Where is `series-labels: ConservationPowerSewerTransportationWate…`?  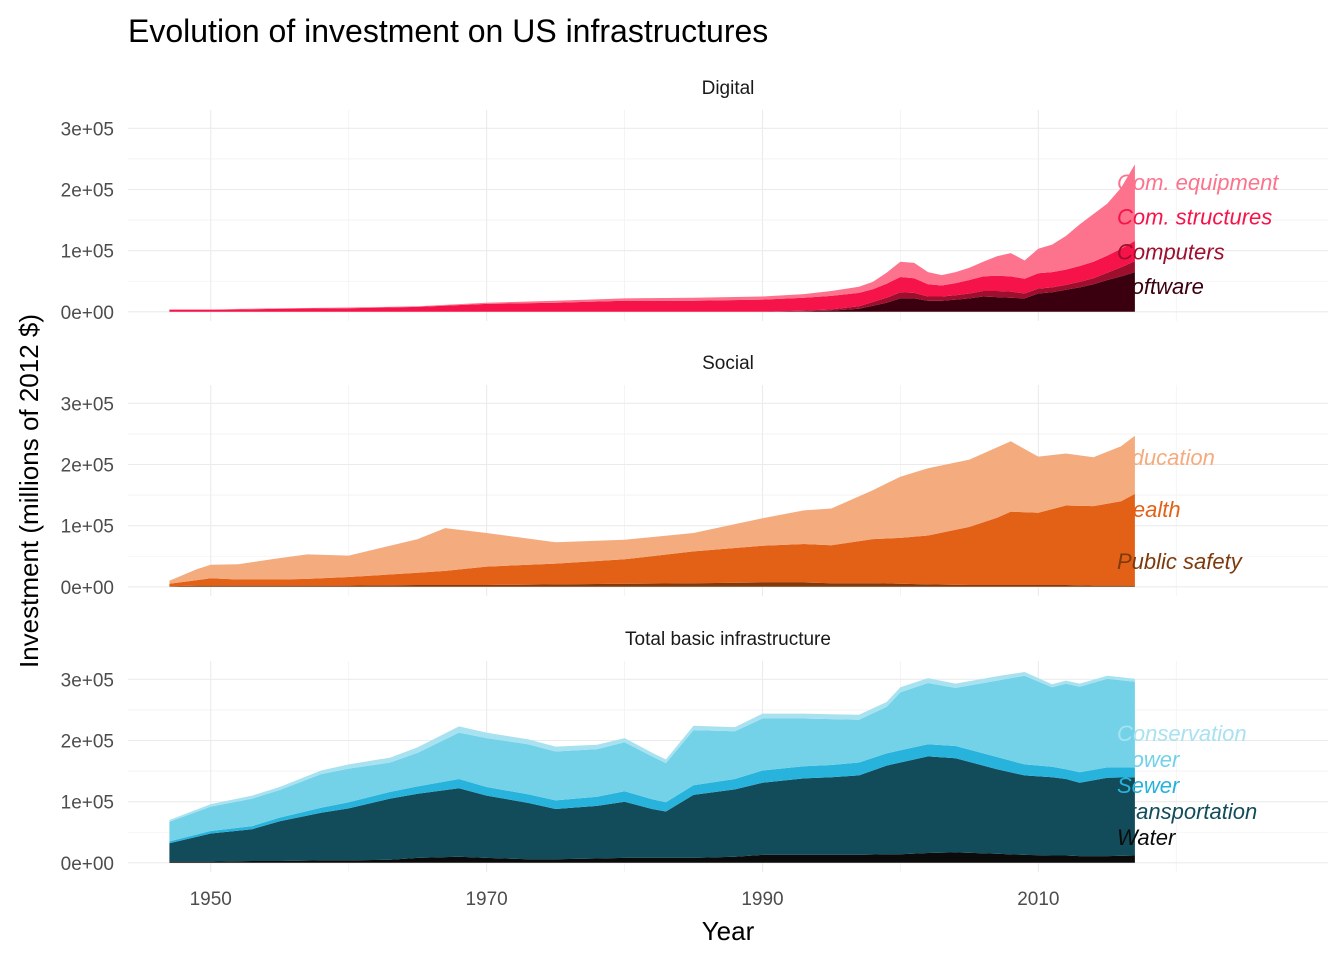 series-labels: ConservationPowerSewerTransportationWate… is located at coordinates (1187, 785).